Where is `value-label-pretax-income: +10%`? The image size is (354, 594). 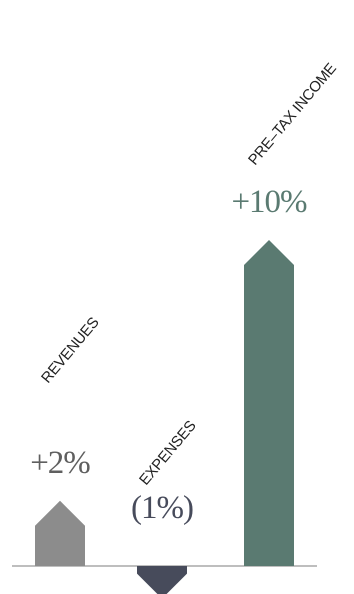
value-label-pretax-income: +10% is located at coordinates (269, 202).